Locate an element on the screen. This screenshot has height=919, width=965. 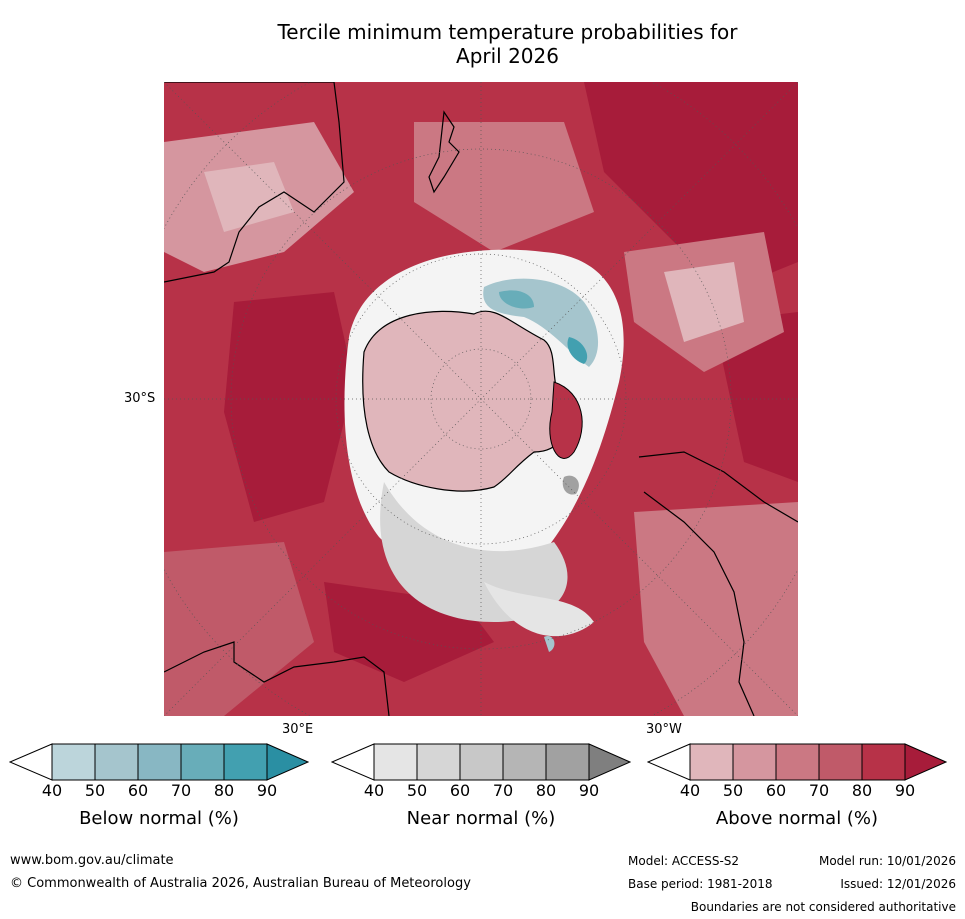
above-normal-90-area is located at coordinates (289, 407).